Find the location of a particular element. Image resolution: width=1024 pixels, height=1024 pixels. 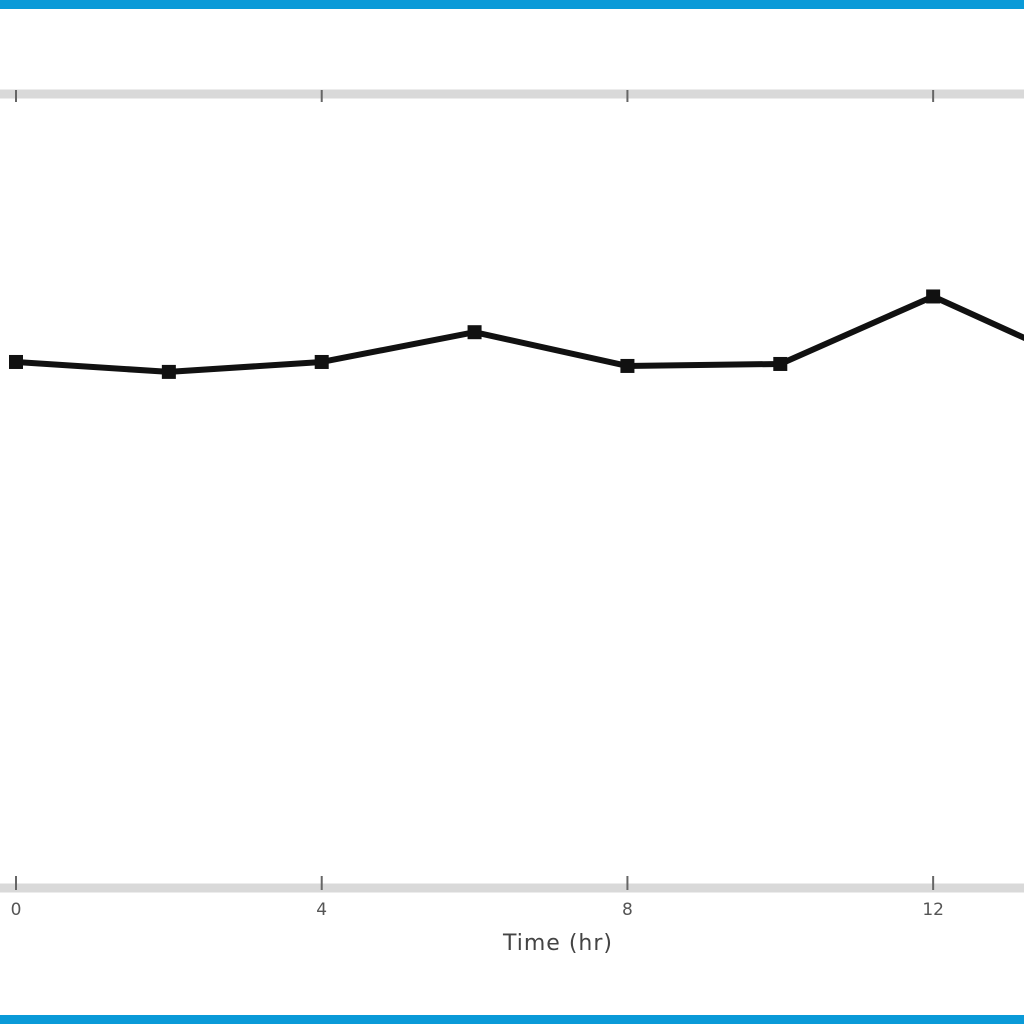

bottom-frame-bar is located at coordinates (512, 1019).